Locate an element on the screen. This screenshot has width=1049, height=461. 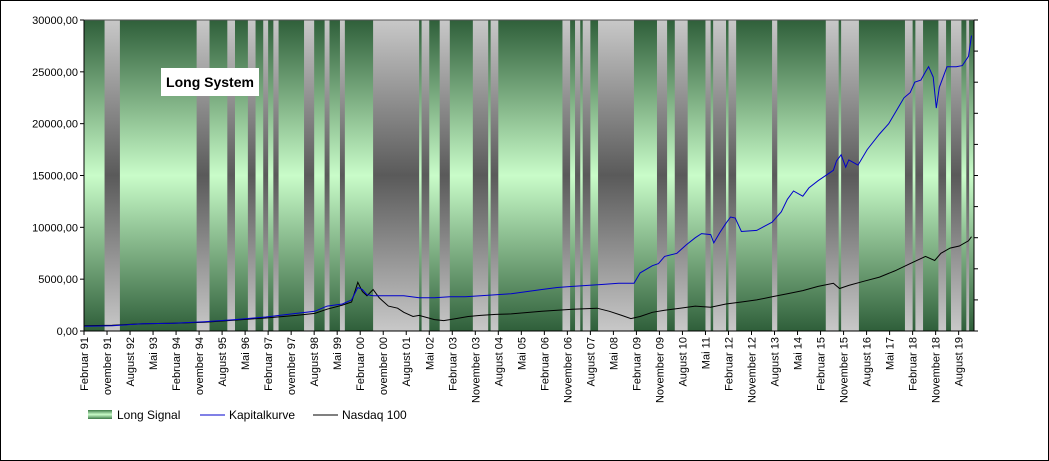
x-tick-label: Mai 05 is located at coordinates (522, 353).